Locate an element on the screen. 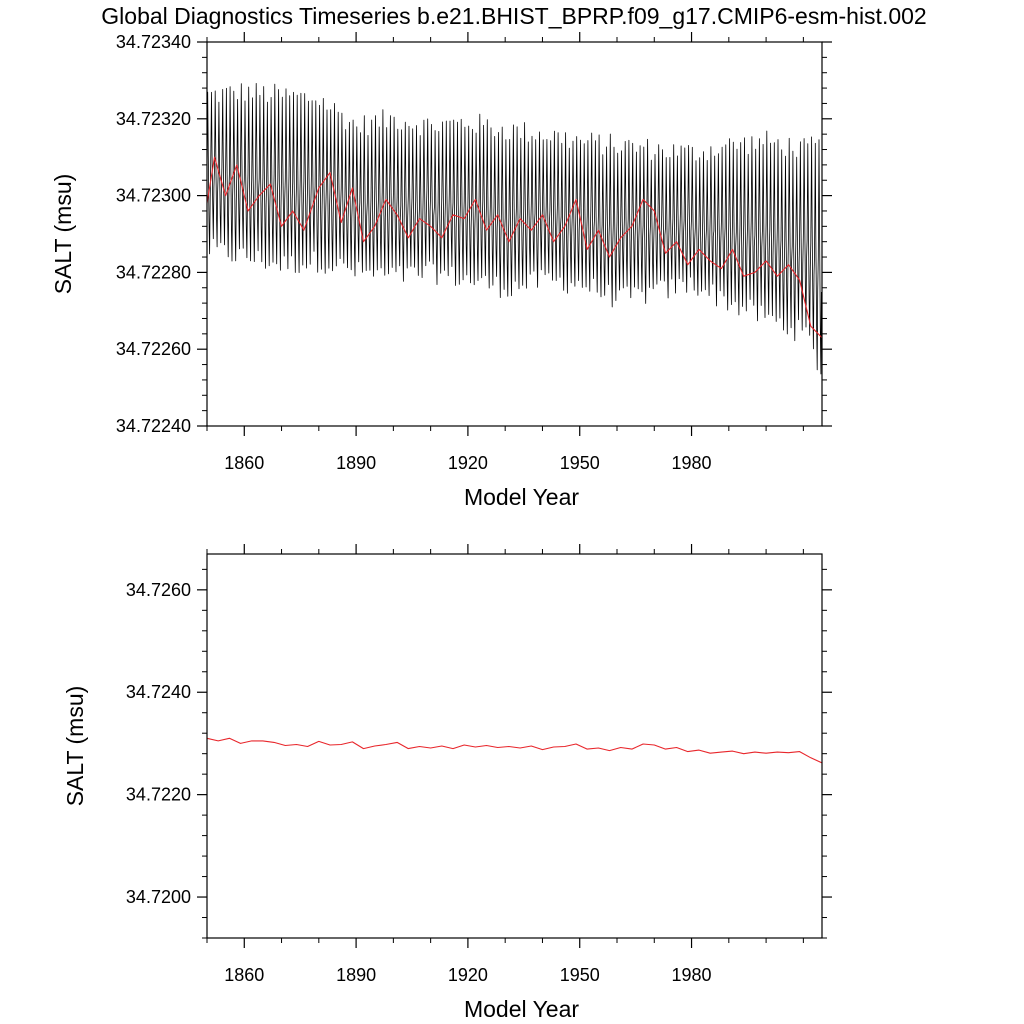  y-tick-label: 34.72240 is located at coordinates (153, 426).